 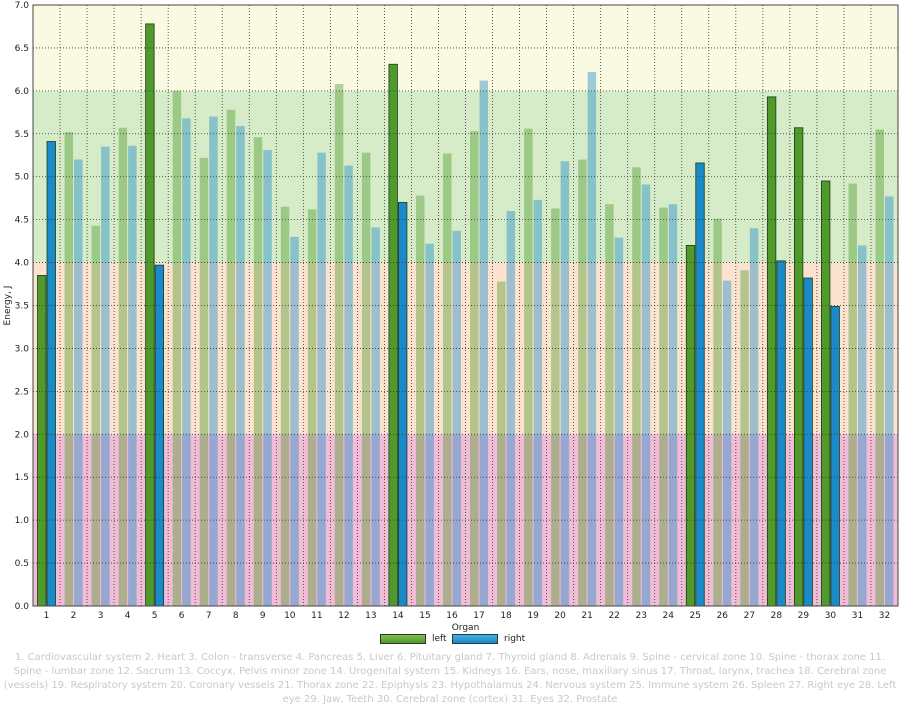 I want to click on y-tick-label-4.0: 4.0, so click(x=22, y=264).